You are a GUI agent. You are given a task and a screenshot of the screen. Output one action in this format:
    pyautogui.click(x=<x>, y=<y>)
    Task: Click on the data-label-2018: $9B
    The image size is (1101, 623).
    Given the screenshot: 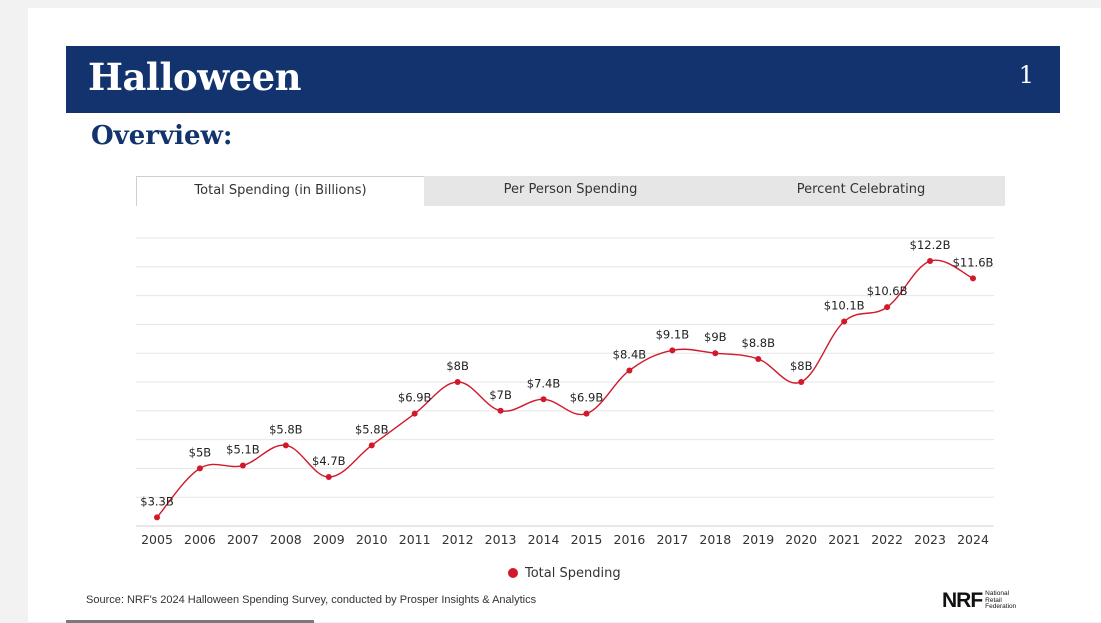 What is the action you would take?
    pyautogui.click(x=715, y=337)
    